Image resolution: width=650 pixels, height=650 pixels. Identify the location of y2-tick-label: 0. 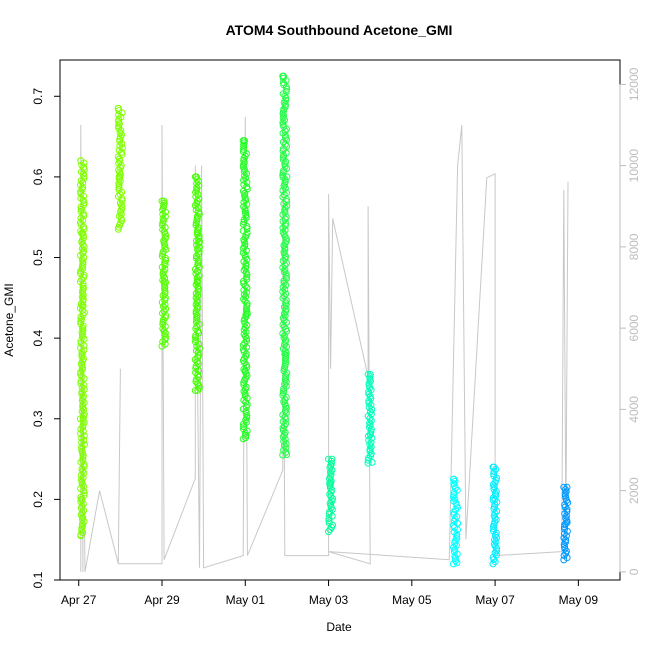
(634, 571).